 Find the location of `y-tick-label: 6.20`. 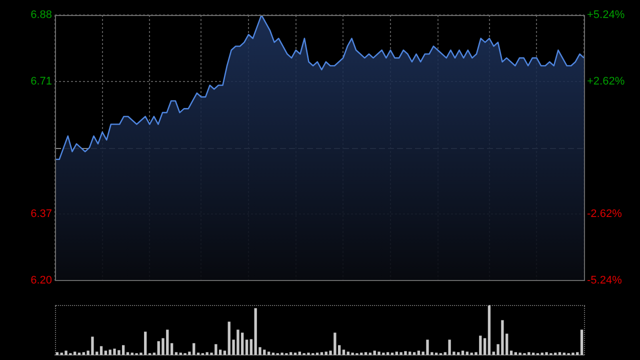

y-tick-label: 6.20 is located at coordinates (41, 280).